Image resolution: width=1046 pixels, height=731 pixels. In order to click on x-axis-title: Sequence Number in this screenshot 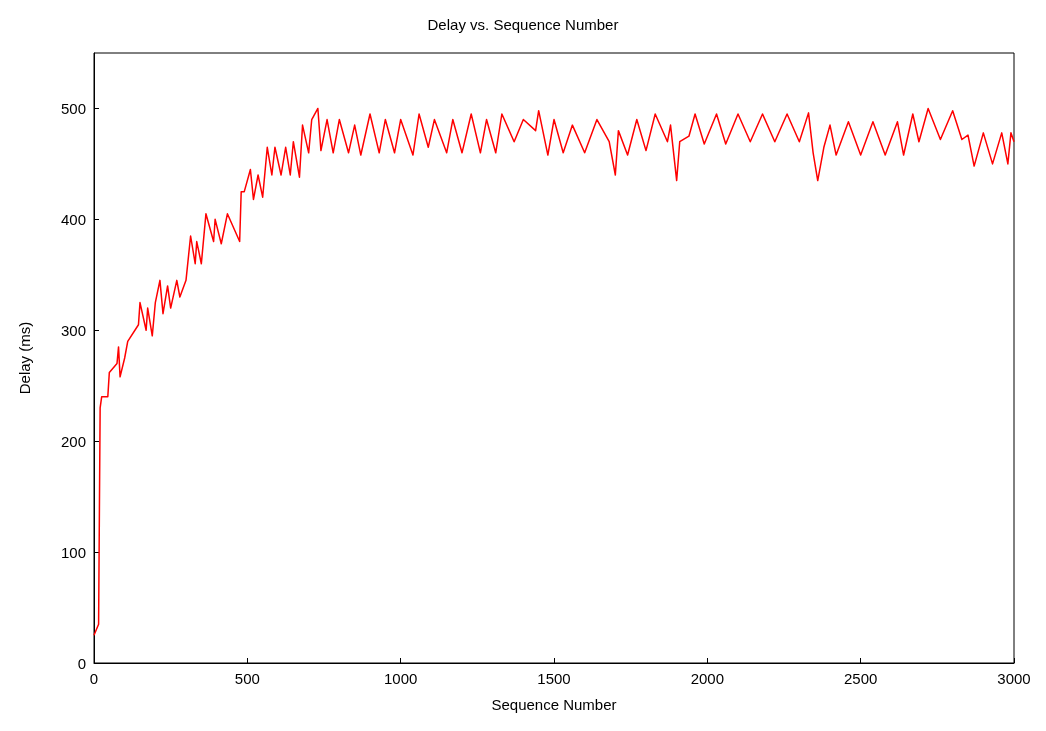, I will do `click(554, 704)`.